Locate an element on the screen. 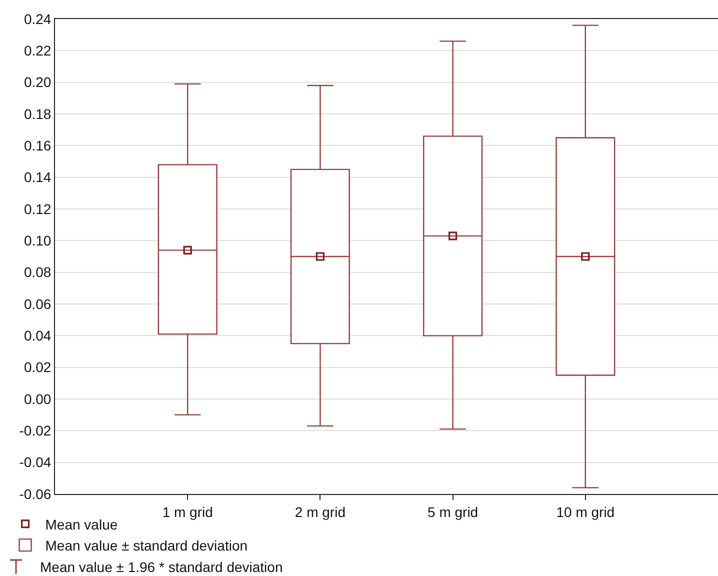 The height and width of the screenshot is (576, 718). x-tick-label: 10 m grid is located at coordinates (585, 512).